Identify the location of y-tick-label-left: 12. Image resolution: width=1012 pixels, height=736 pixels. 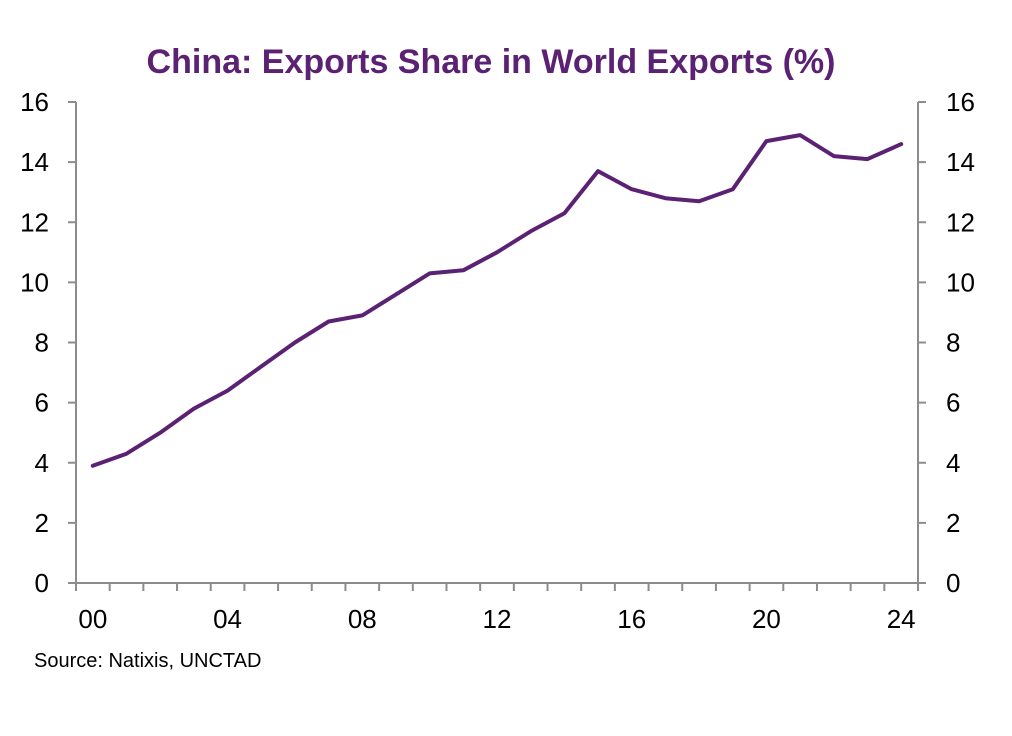
(34, 222).